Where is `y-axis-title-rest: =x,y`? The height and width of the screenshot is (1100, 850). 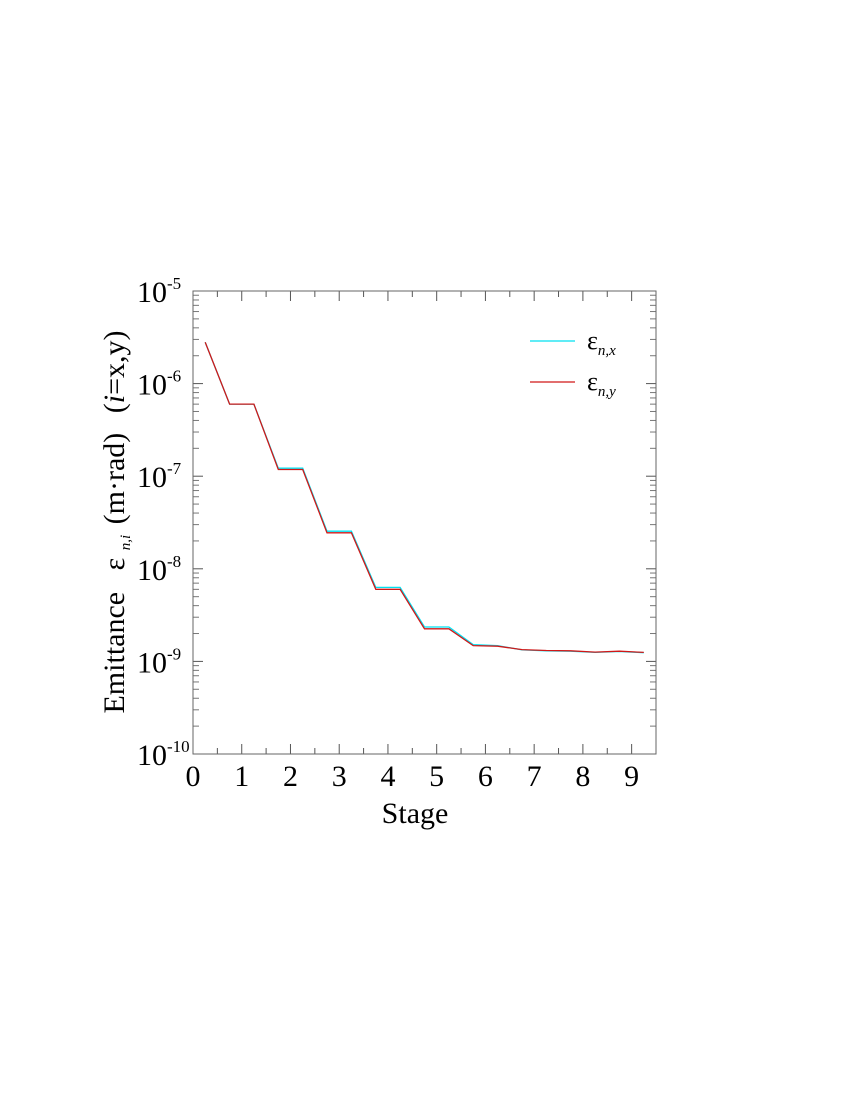
y-axis-title-rest: =x,y is located at coordinates (114, 367).